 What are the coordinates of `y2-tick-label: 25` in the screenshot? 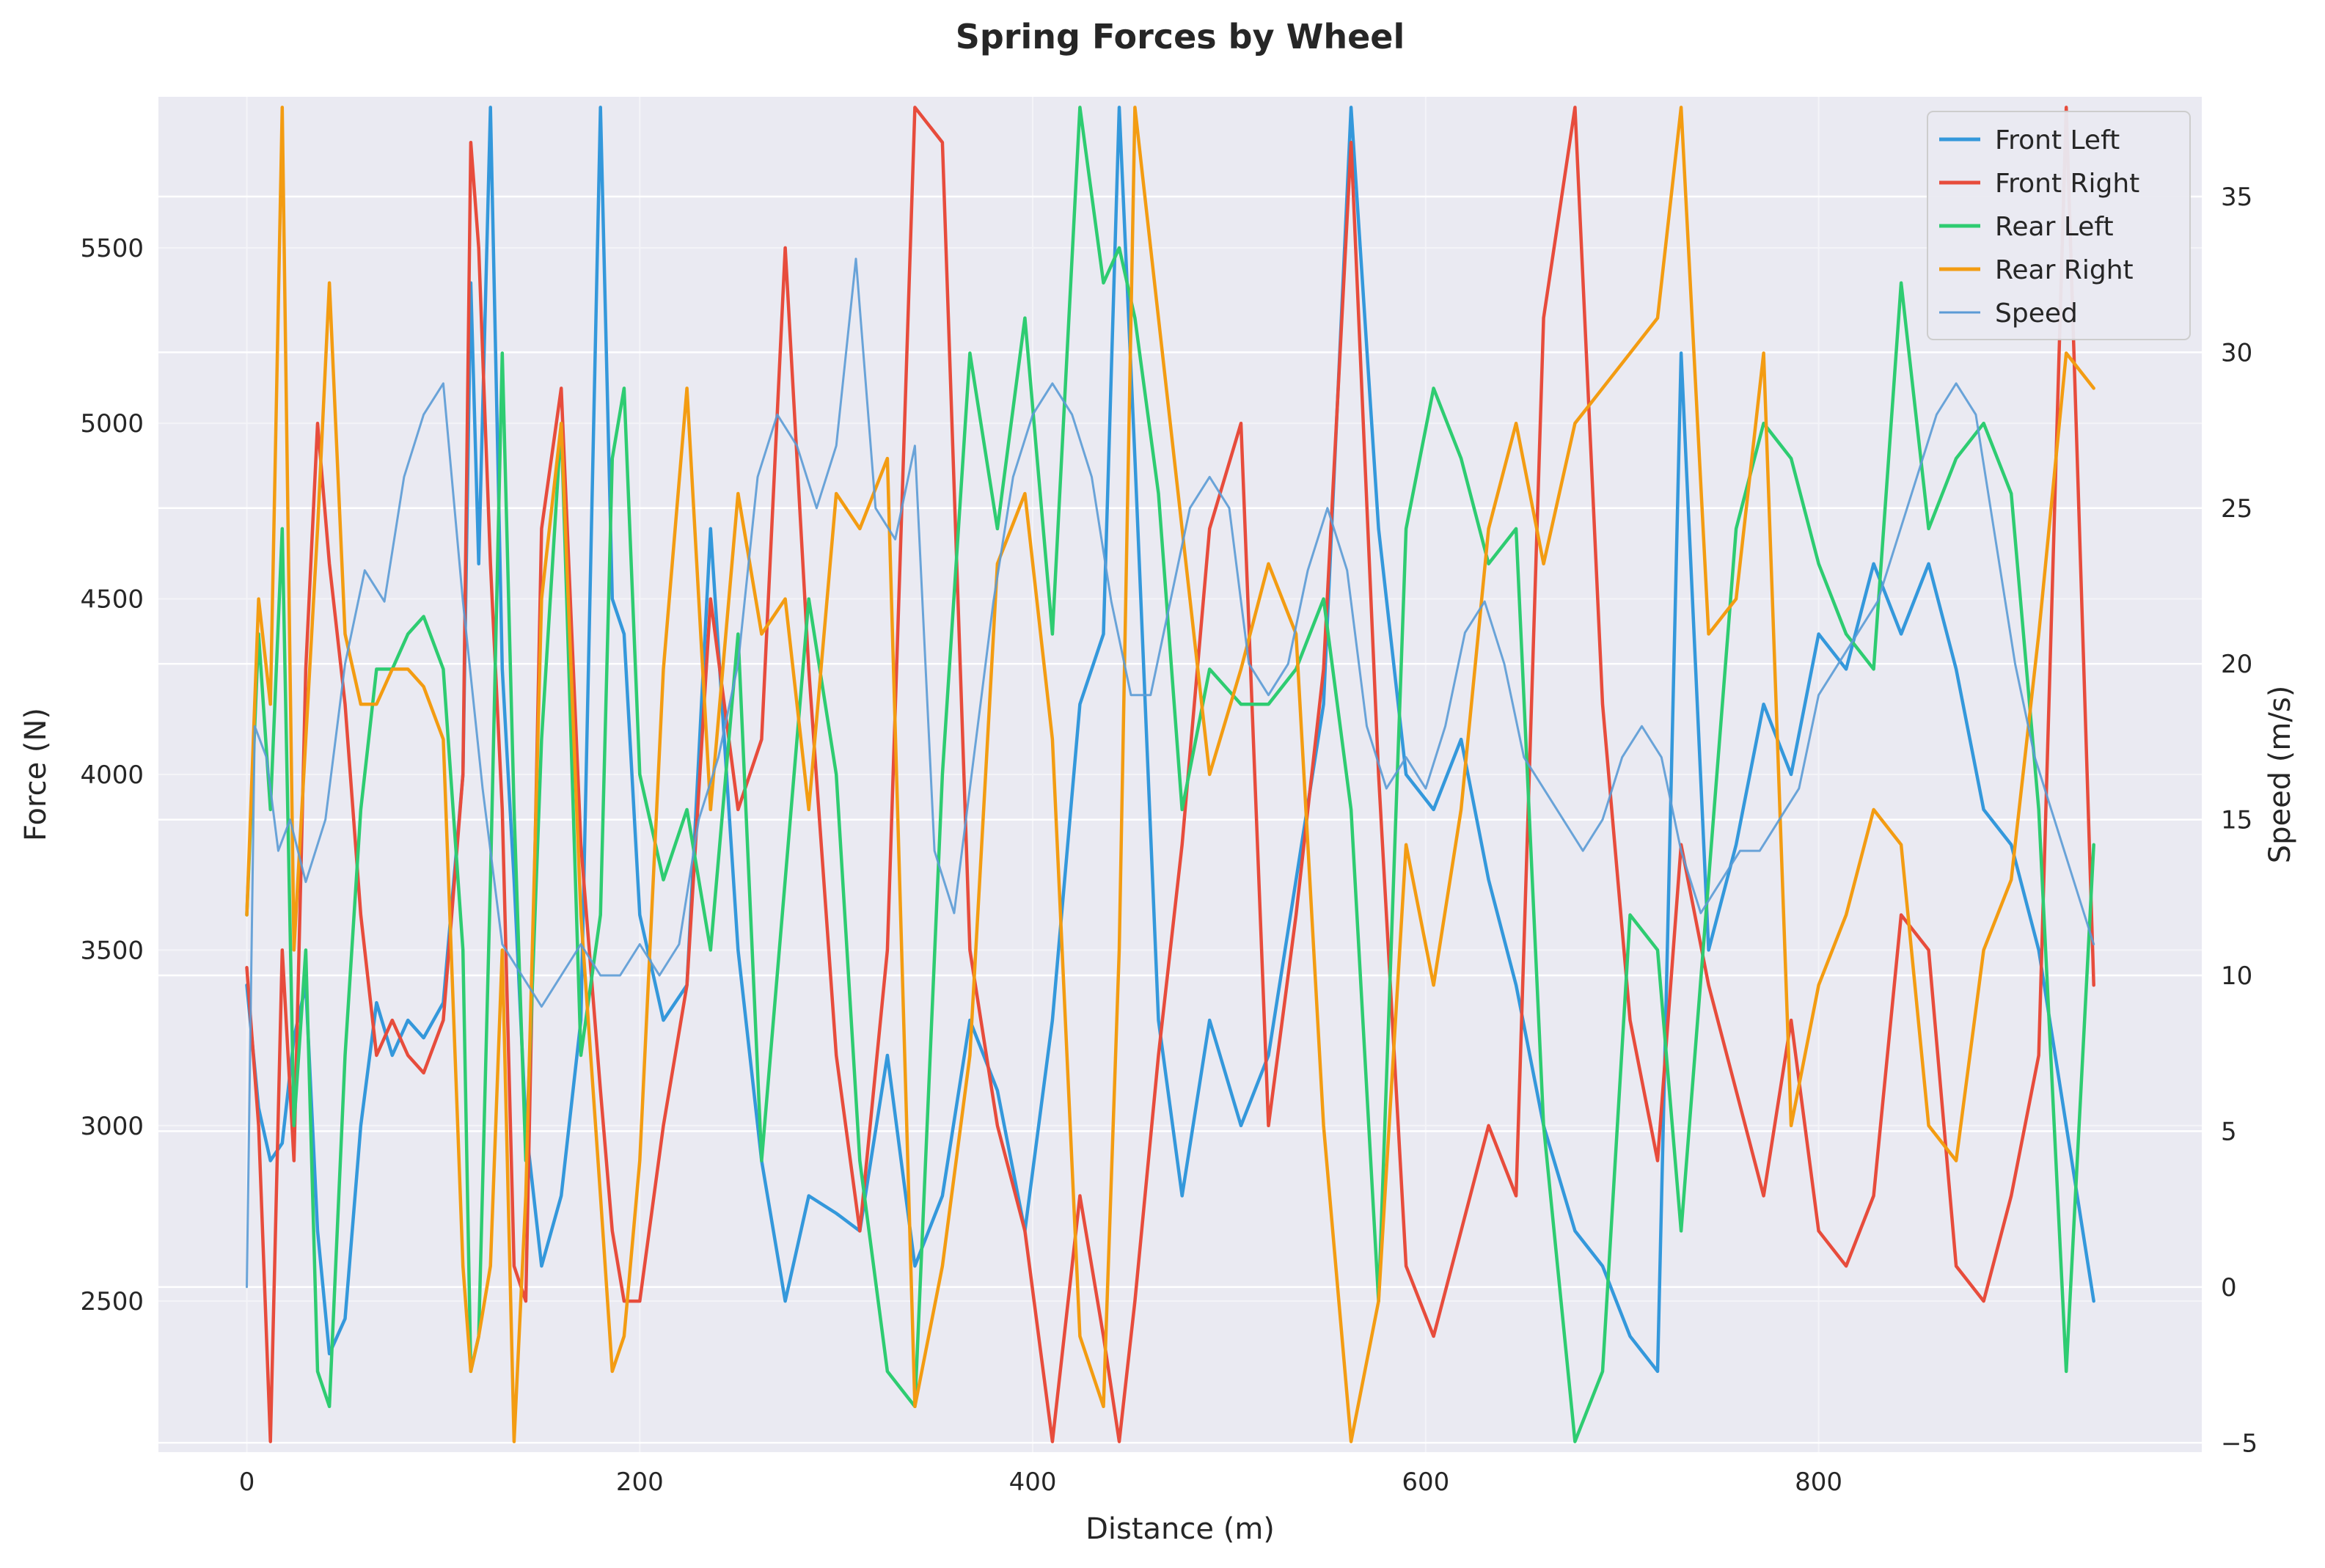 It's located at (2236, 509).